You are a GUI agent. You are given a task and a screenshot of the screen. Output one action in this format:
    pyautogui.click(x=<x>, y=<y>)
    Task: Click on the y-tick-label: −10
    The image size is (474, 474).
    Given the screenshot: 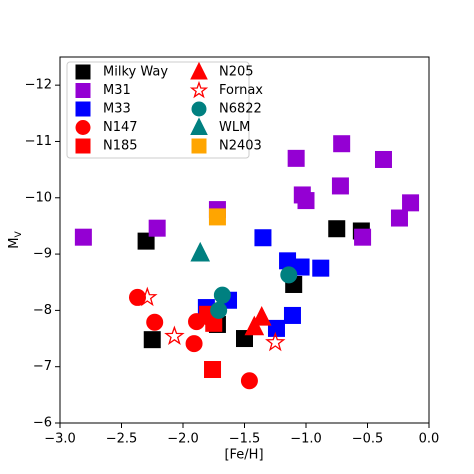 What is the action you would take?
    pyautogui.click(x=38, y=197)
    